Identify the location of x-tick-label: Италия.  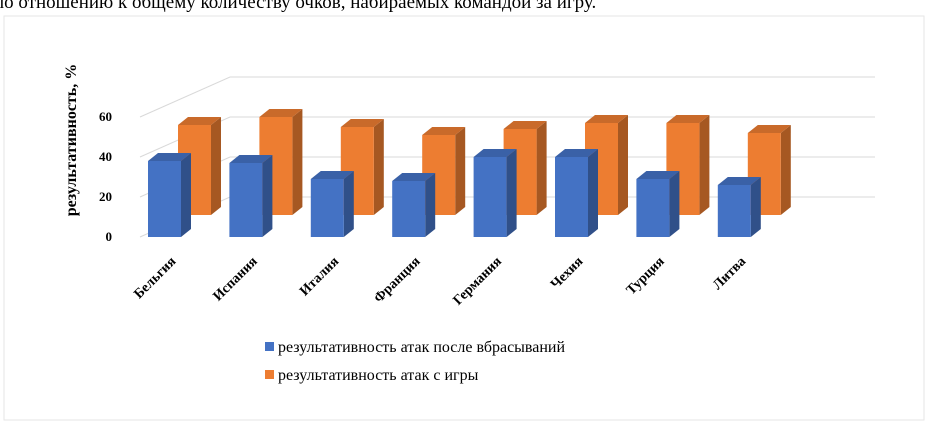
(319, 276).